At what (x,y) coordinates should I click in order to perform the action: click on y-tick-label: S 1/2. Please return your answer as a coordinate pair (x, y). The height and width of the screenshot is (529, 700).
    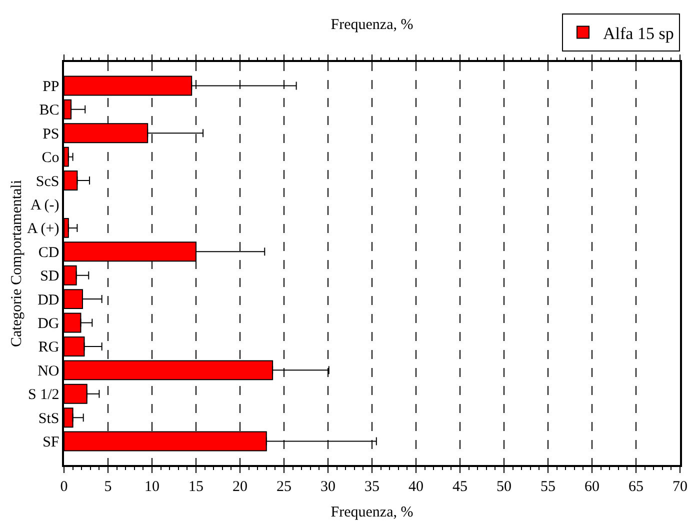
    Looking at the image, I should click on (44, 395).